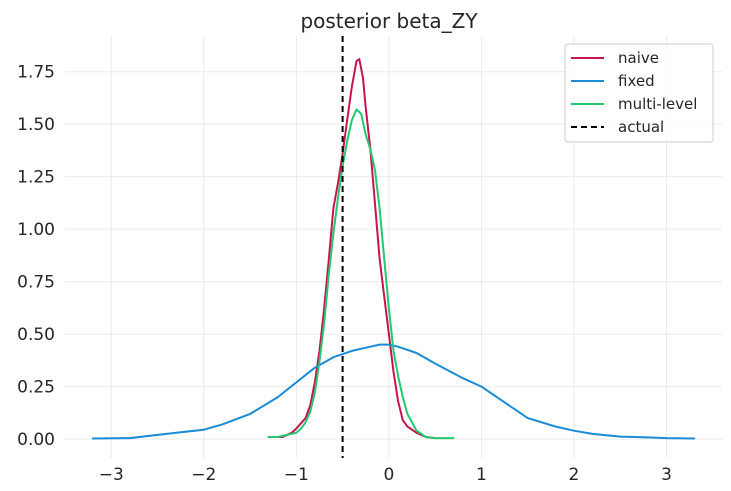  I want to click on x-tick-label: 3, so click(666, 475).